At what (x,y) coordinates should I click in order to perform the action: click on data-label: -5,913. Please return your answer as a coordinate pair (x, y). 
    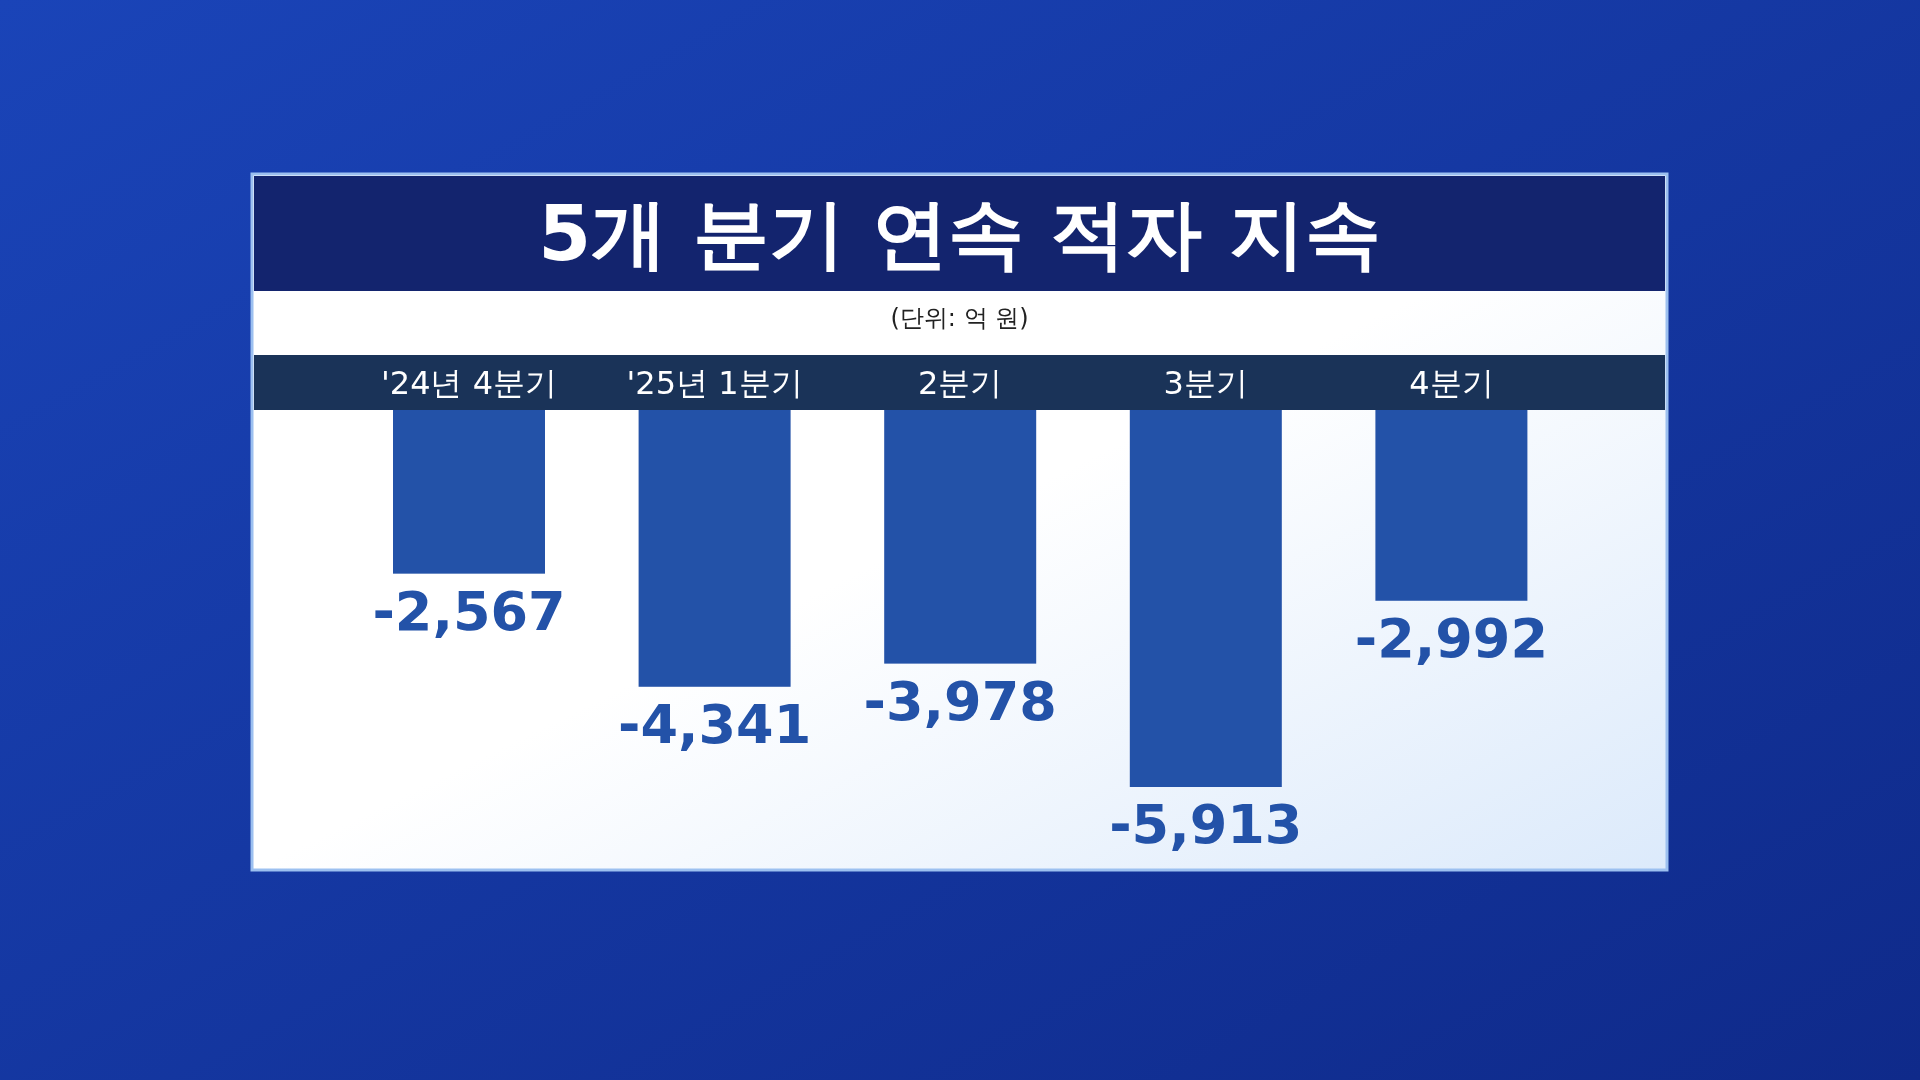
    Looking at the image, I should click on (1206, 824).